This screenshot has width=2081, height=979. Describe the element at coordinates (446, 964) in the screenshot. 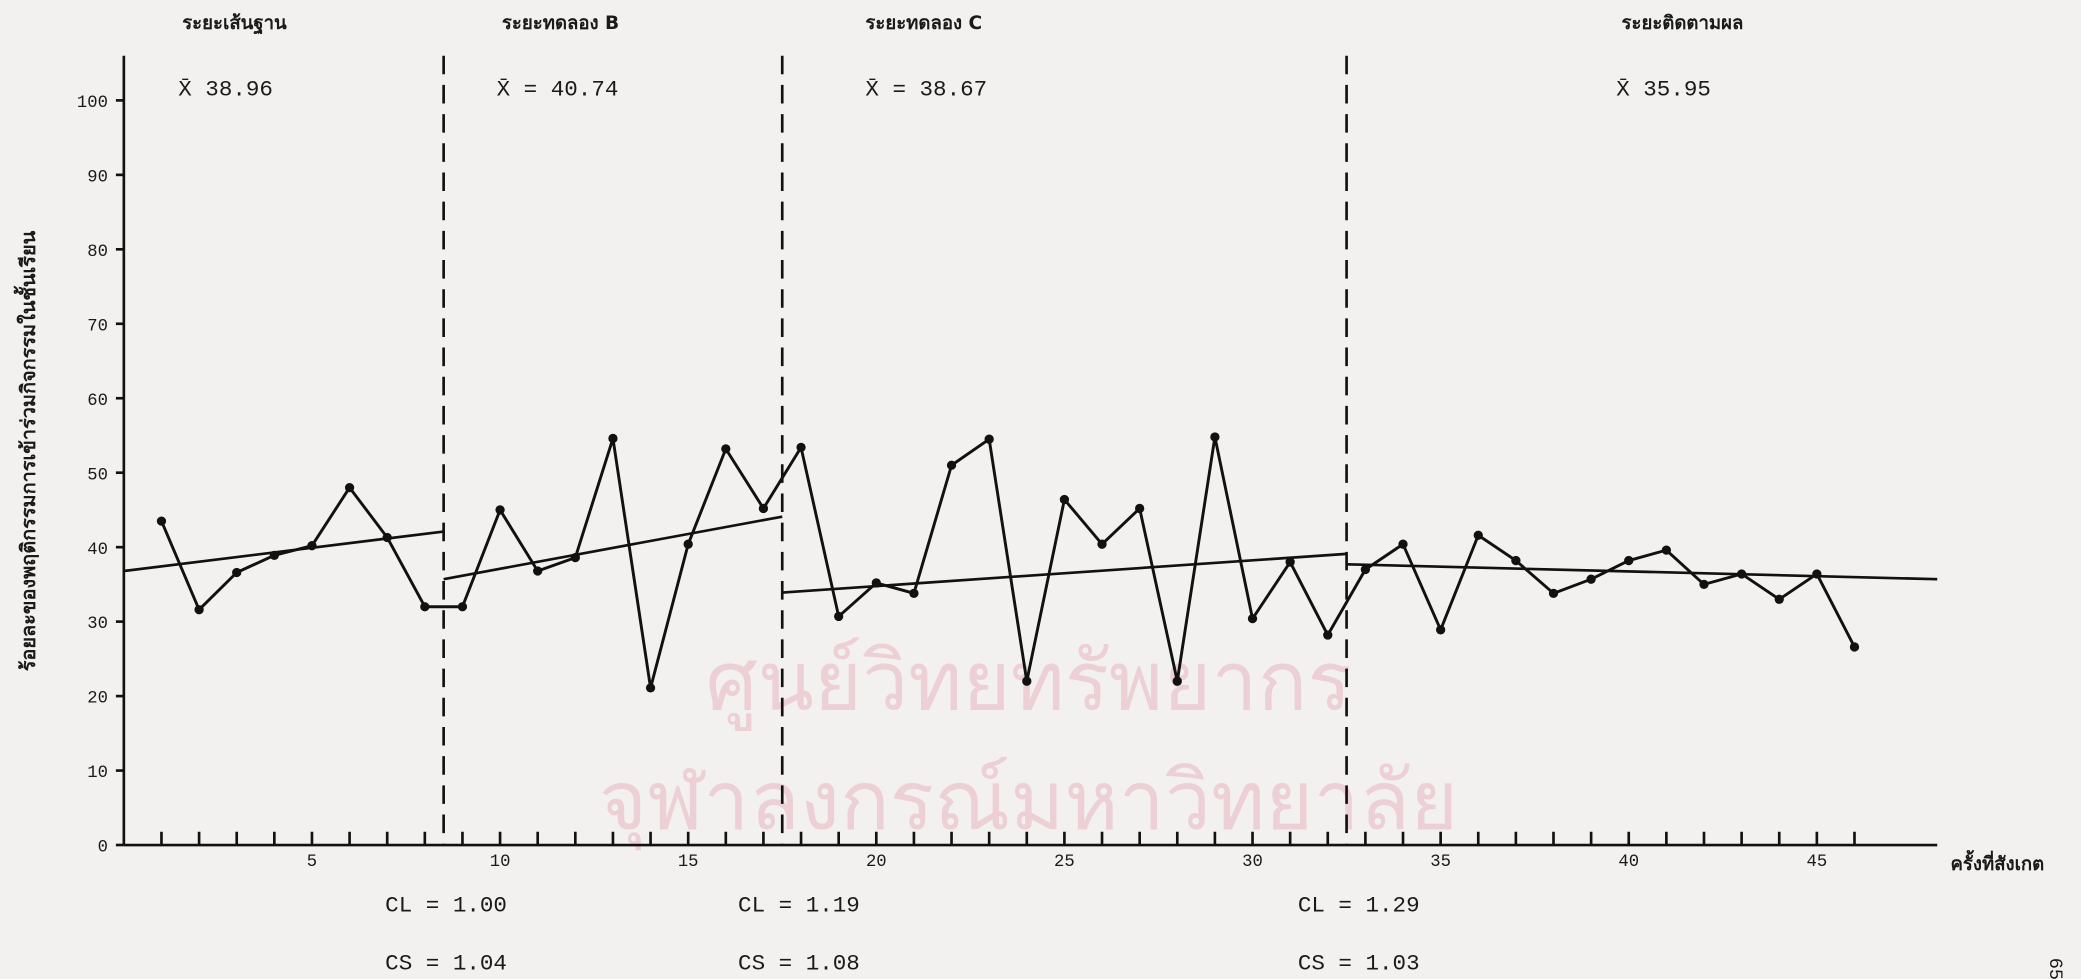

I see `phase-cs: CS = 1.04` at that location.